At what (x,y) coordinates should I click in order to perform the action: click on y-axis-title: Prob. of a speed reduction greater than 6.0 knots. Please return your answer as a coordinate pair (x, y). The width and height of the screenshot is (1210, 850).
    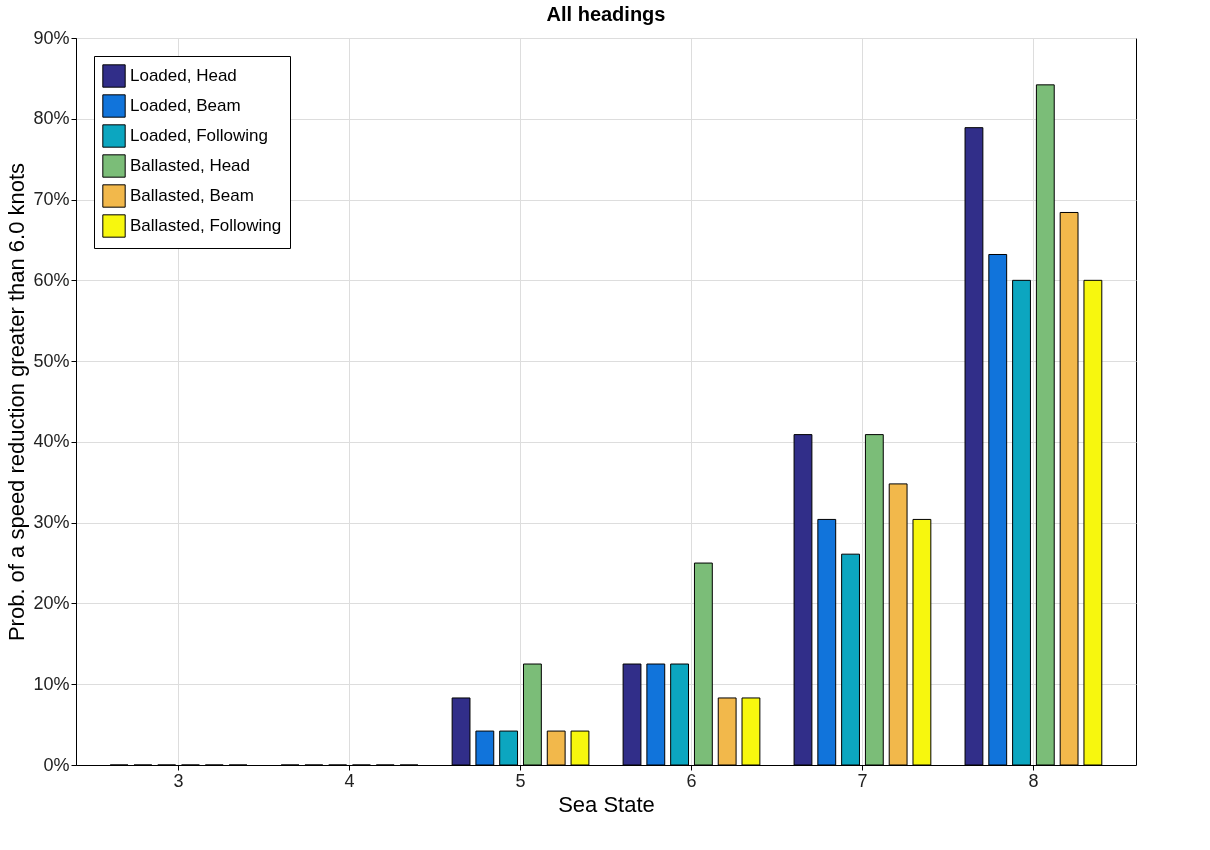
    Looking at the image, I should click on (17, 402).